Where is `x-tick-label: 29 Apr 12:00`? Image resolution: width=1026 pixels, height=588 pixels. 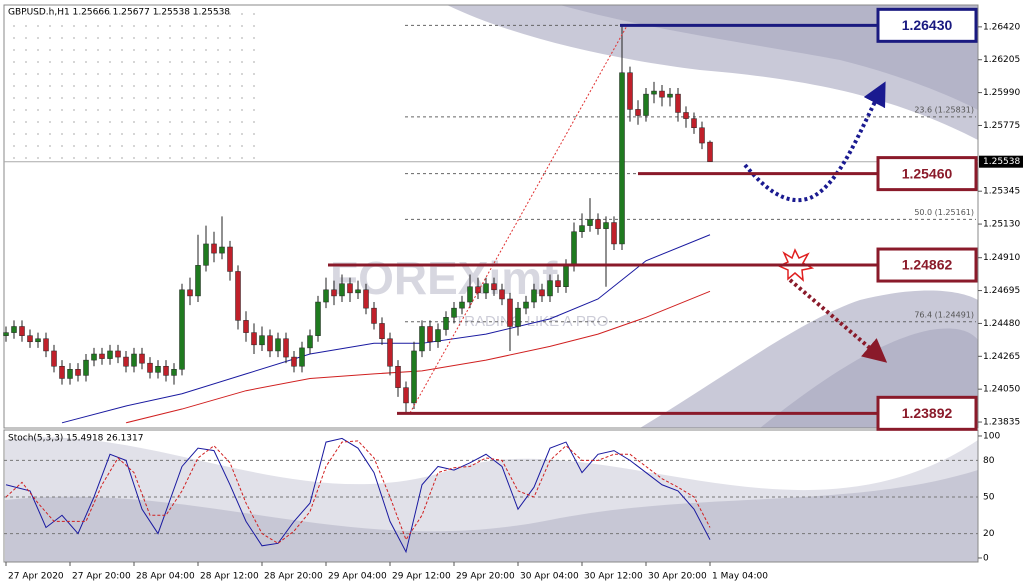 x-tick-label: 29 Apr 12:00 is located at coordinates (421, 577).